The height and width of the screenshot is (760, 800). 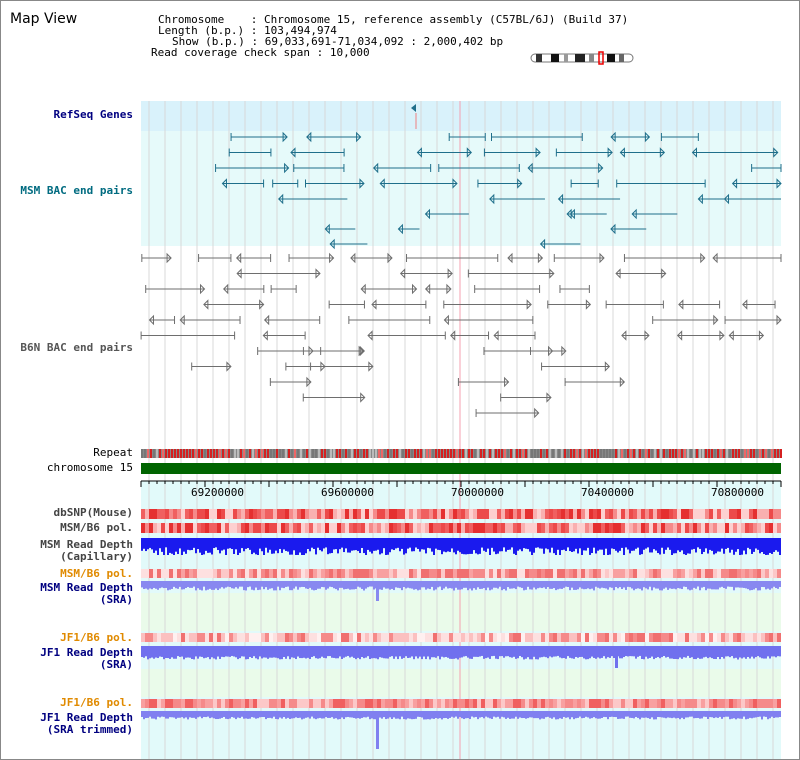 I want to click on track-label-msm-depth-sra: MSM Read Depth (SRA), so click(x=86, y=593).